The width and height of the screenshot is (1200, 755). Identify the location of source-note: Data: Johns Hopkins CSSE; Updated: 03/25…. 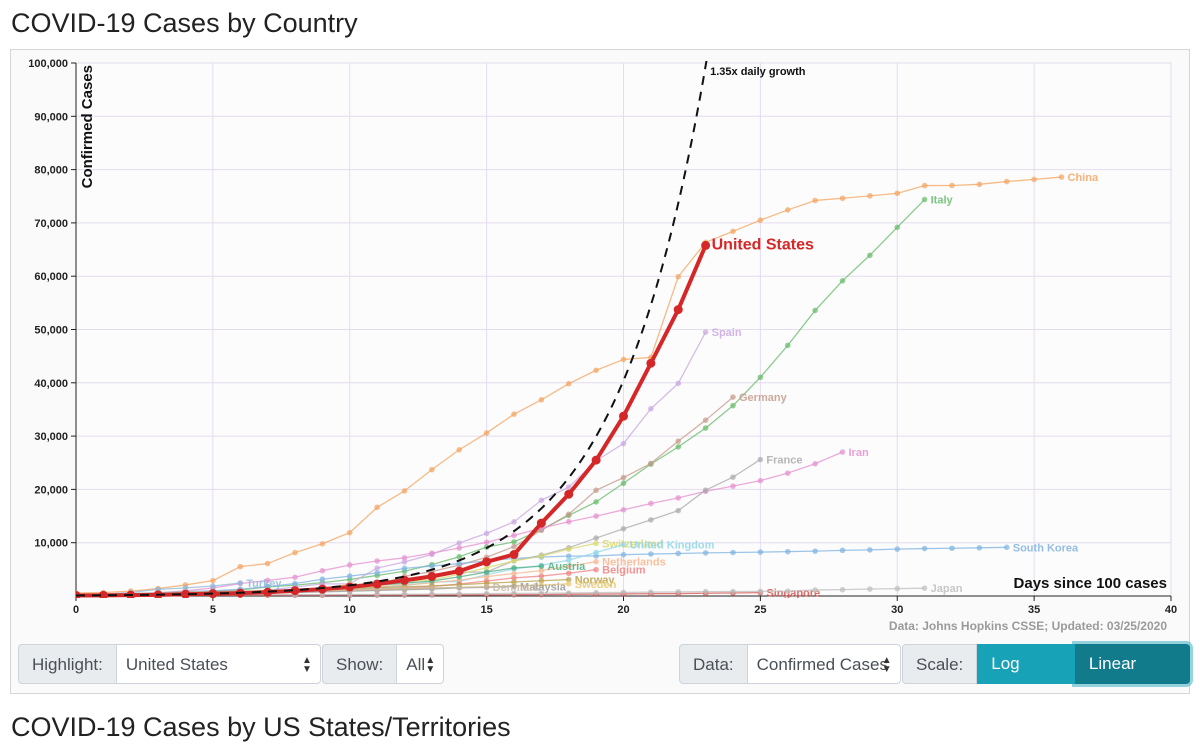
(1028, 626).